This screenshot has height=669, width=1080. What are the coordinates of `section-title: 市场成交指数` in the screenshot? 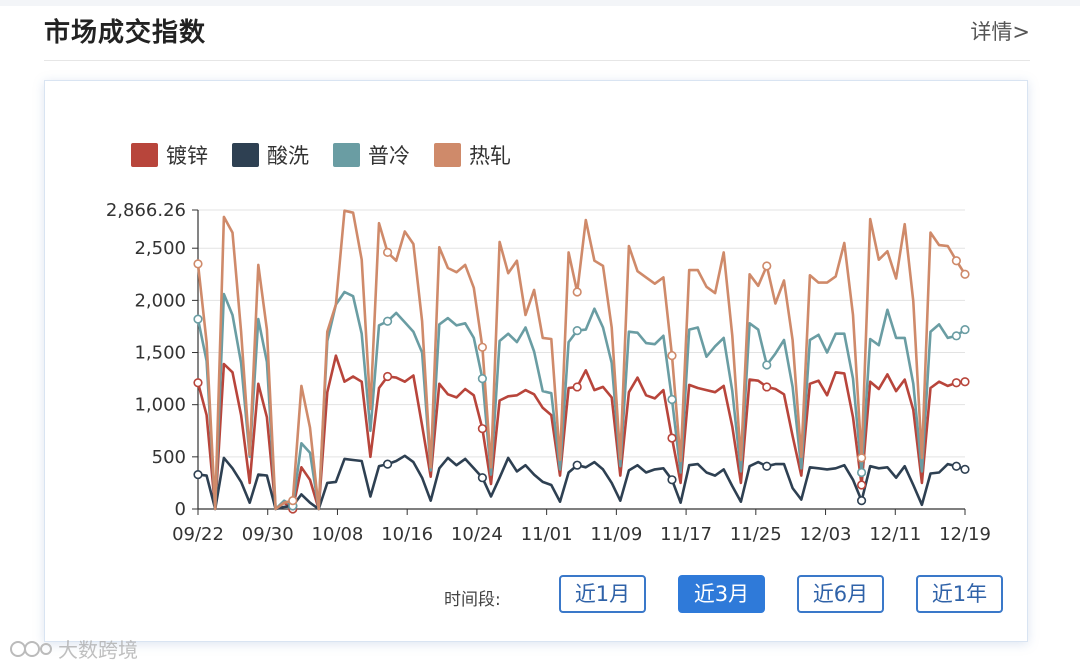 It's located at (125, 33).